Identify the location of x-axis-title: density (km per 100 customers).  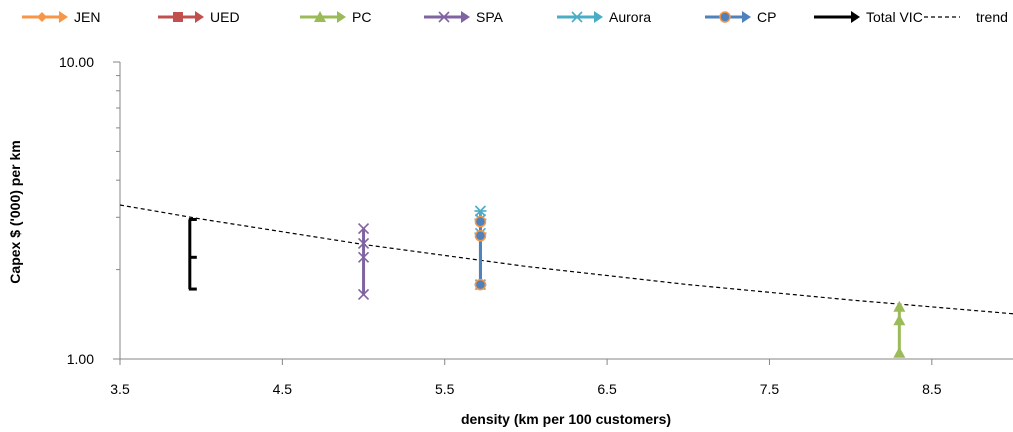
(566, 419).